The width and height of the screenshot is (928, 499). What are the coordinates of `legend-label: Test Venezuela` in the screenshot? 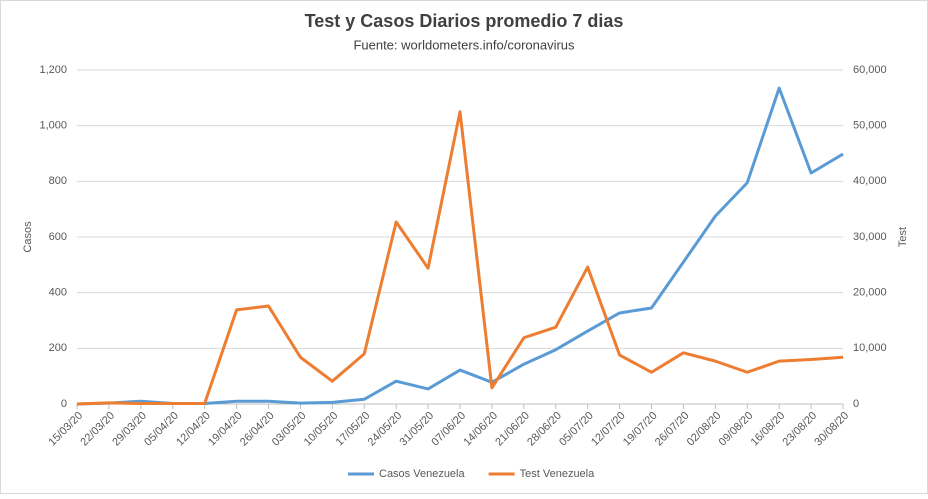 It's located at (557, 474).